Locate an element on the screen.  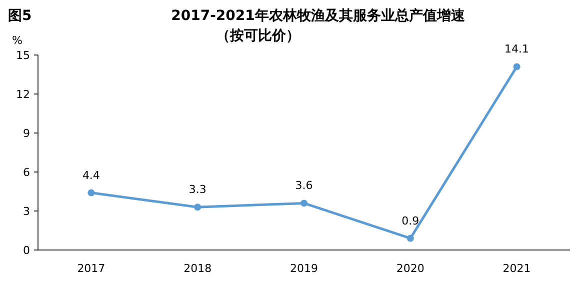
data-label: 14.1 is located at coordinates (517, 49).